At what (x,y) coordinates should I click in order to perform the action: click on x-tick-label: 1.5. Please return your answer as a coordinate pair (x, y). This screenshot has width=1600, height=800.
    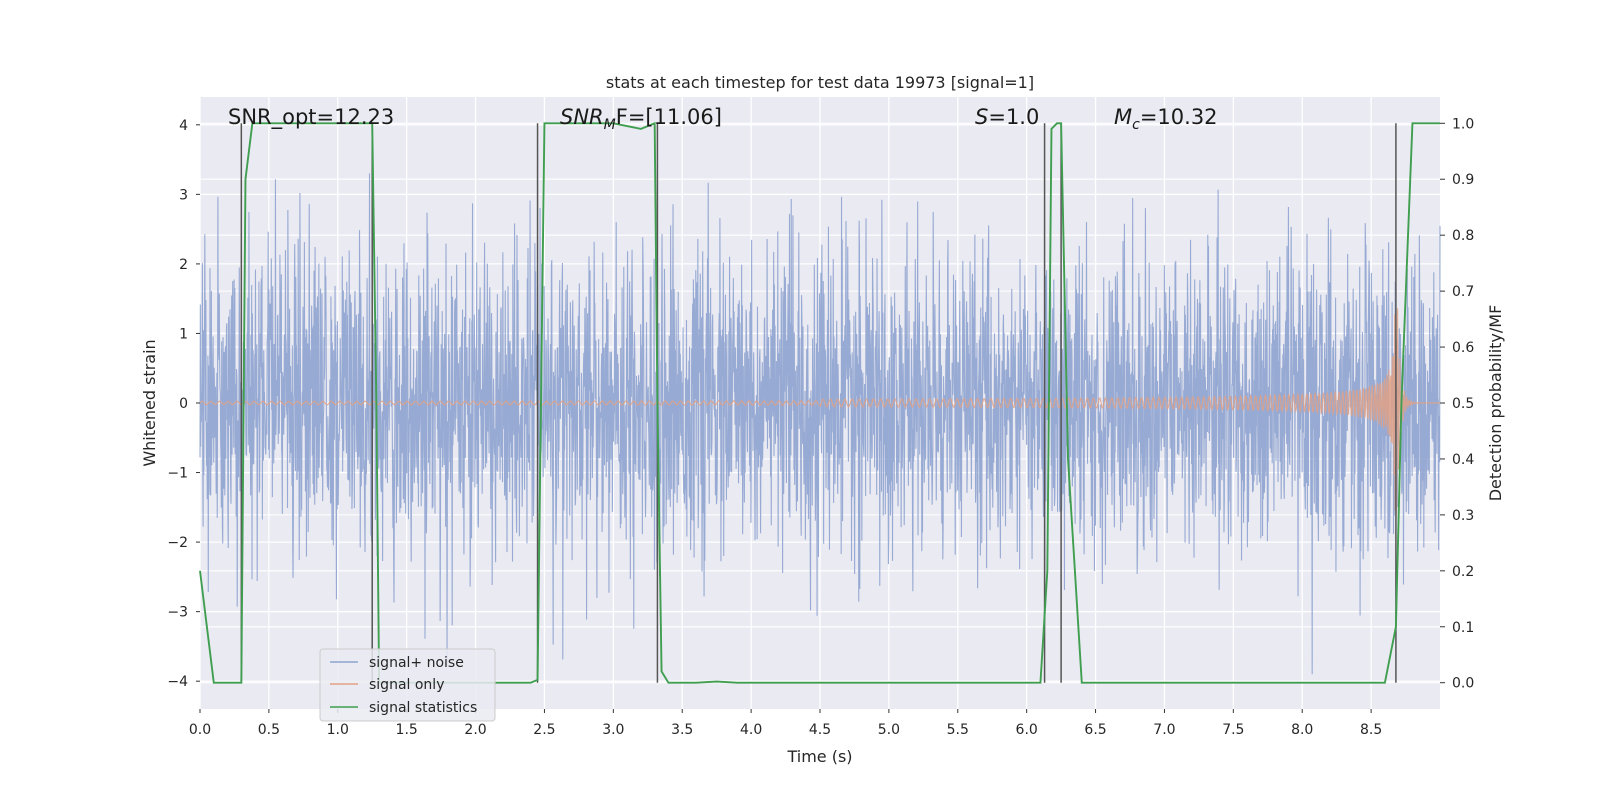
    Looking at the image, I should click on (407, 730).